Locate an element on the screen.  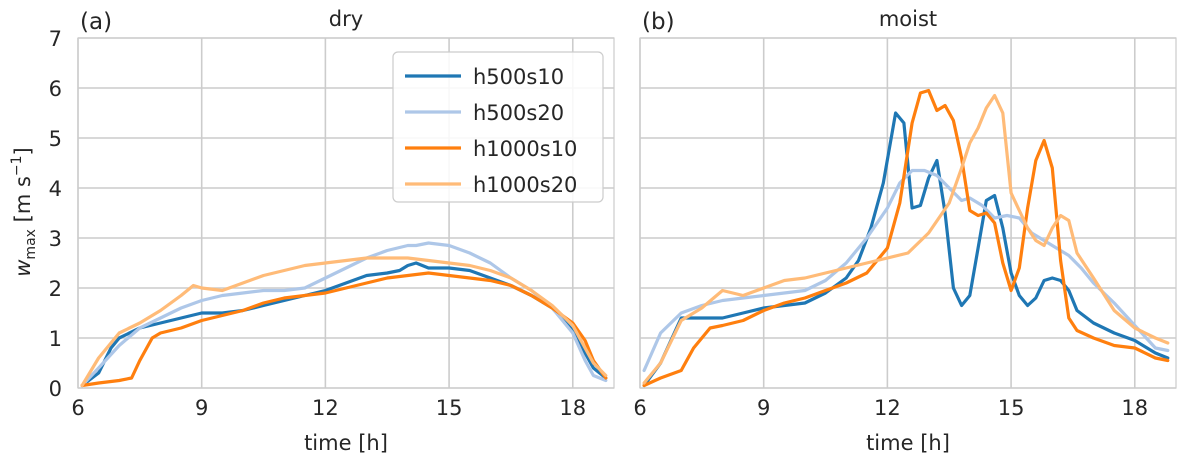
series-line-h500s20 is located at coordinates (344, 314).